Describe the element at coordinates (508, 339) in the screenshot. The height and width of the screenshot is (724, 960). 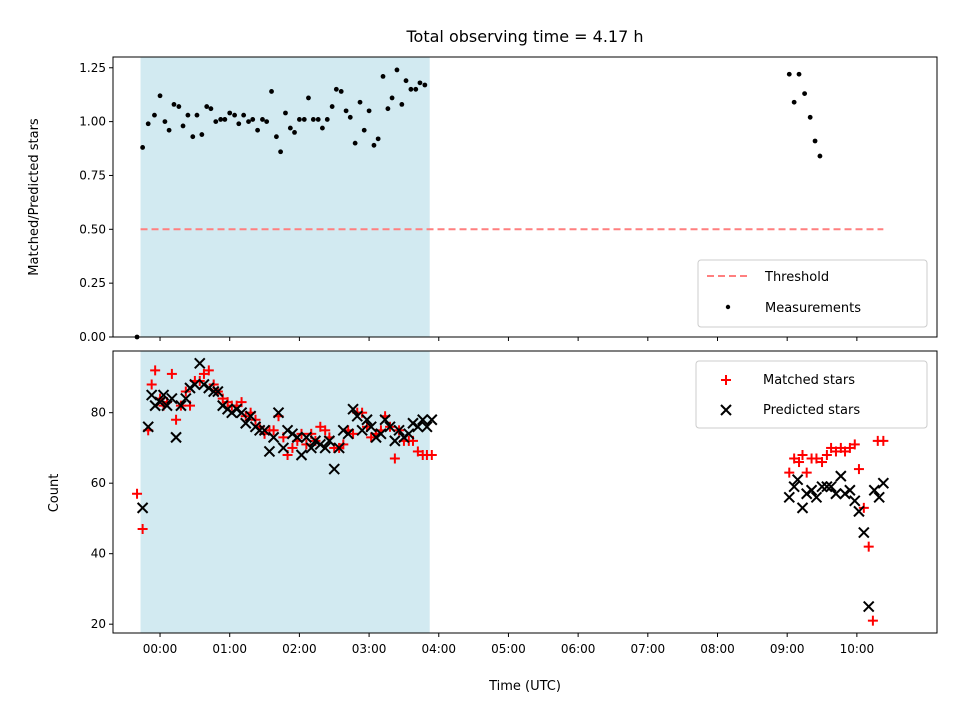
I see `ratio-x-ticks` at that location.